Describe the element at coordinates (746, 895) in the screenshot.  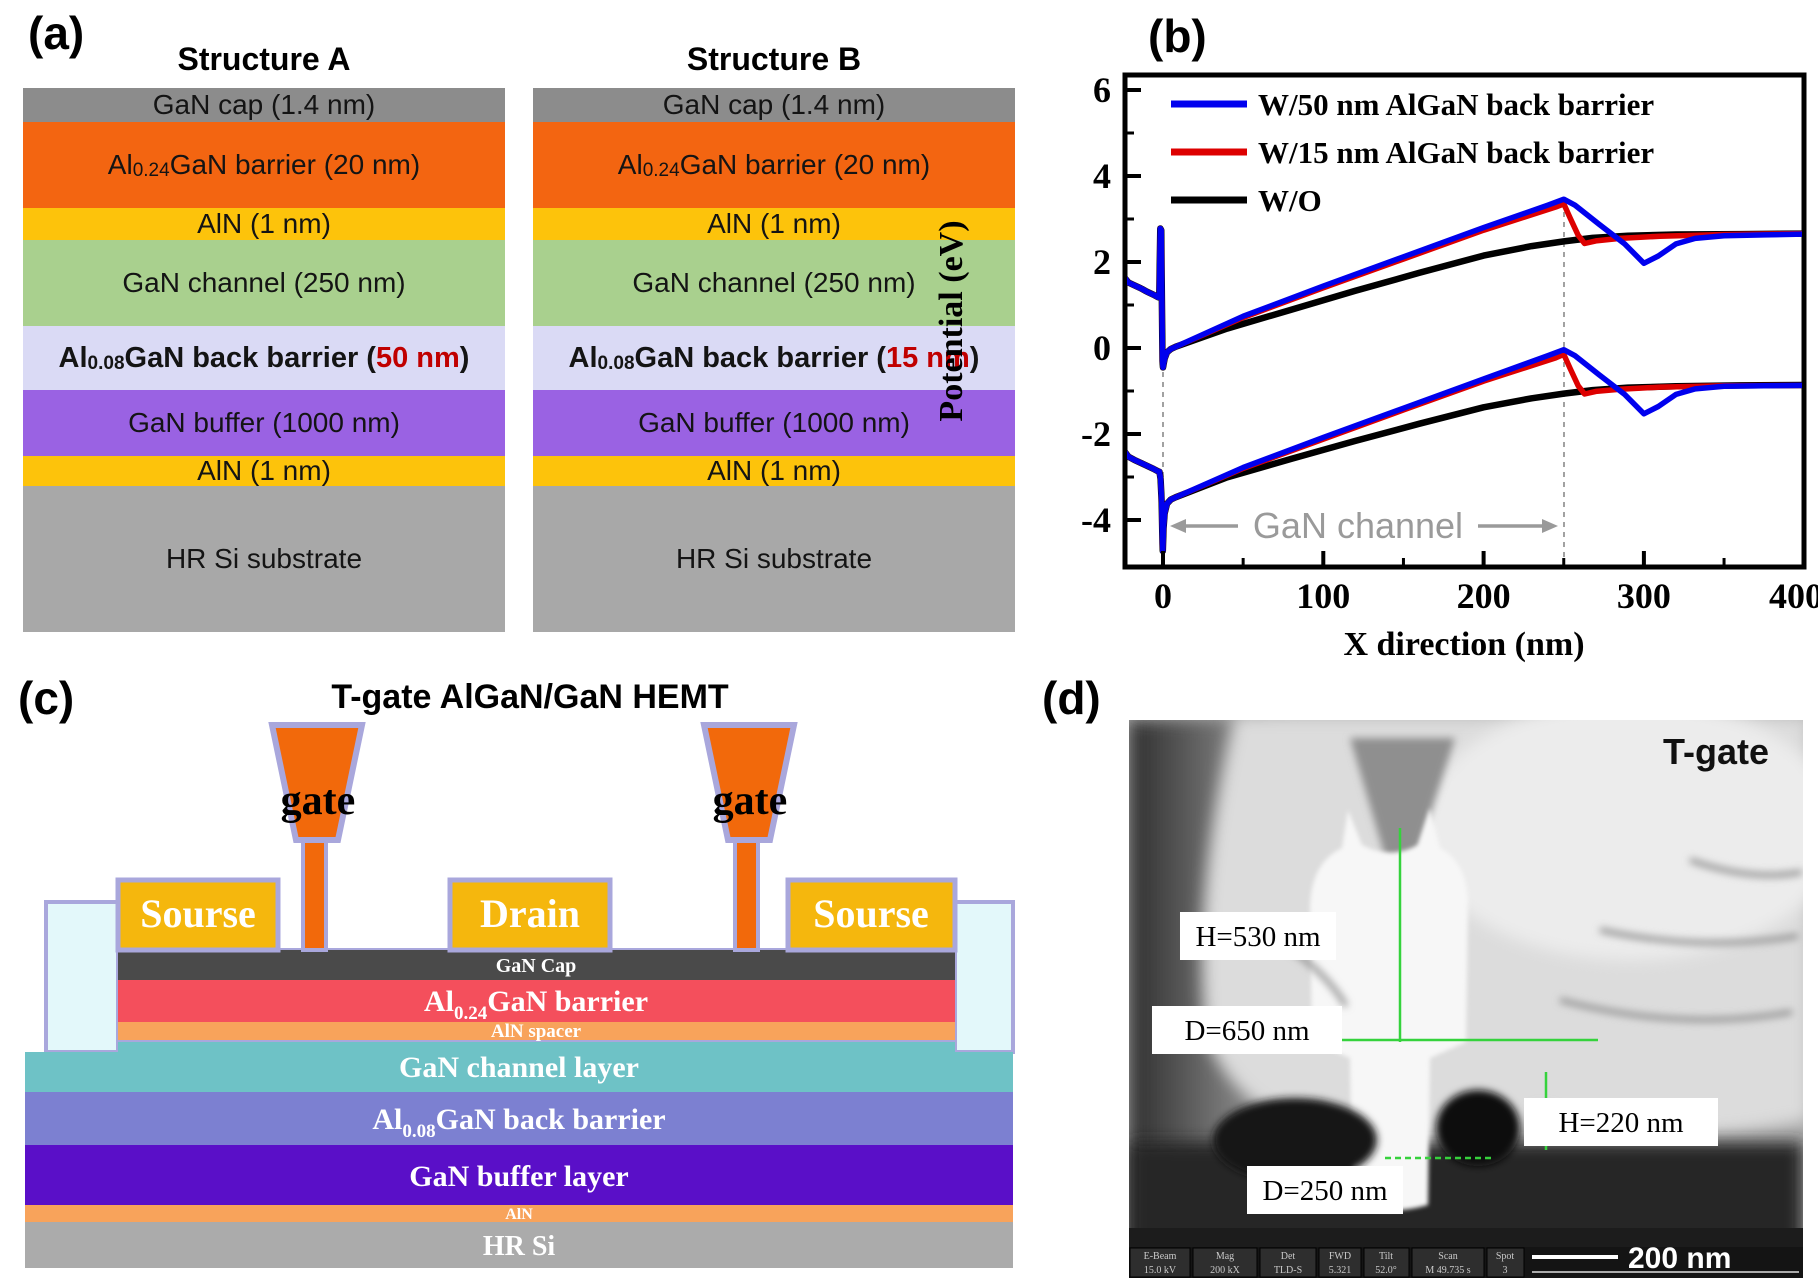
I see `gate-stem-right` at that location.